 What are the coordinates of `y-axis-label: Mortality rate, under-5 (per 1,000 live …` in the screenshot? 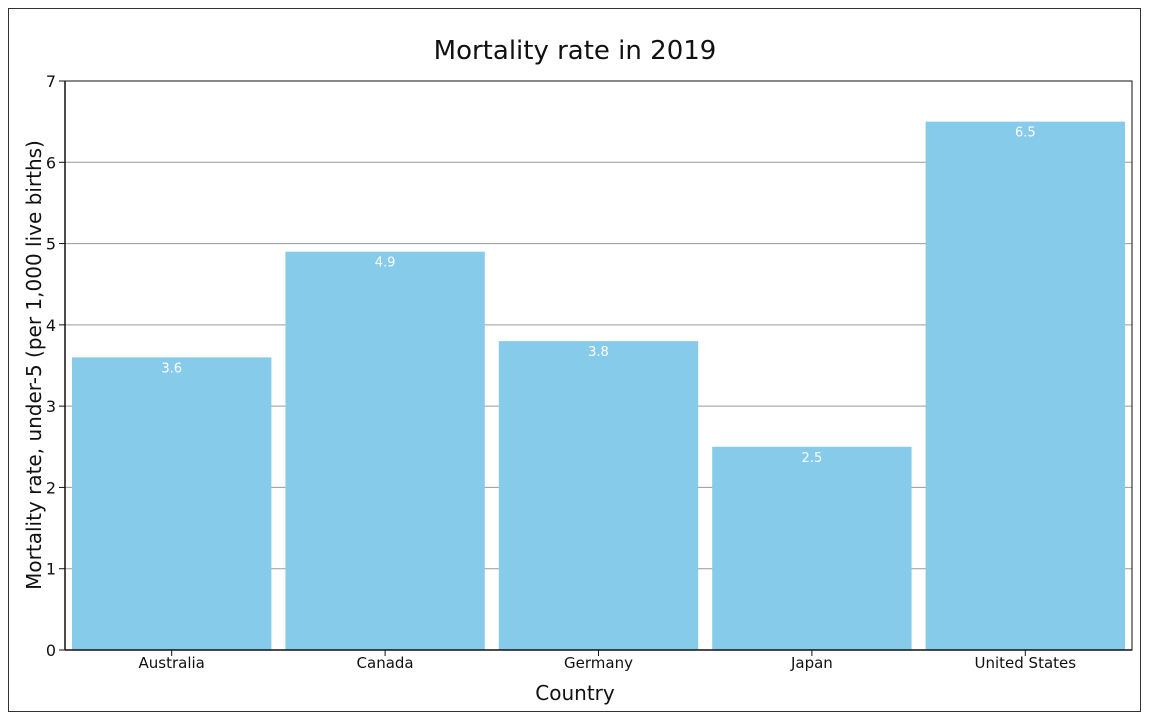 It's located at (34, 365).